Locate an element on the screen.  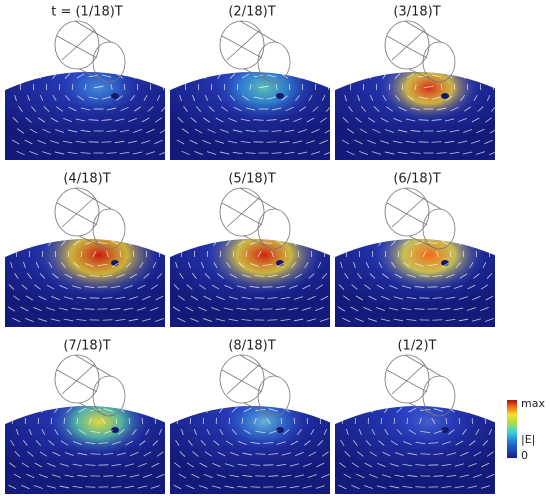
panel-label: t = (1/18)T is located at coordinates (87, 12).